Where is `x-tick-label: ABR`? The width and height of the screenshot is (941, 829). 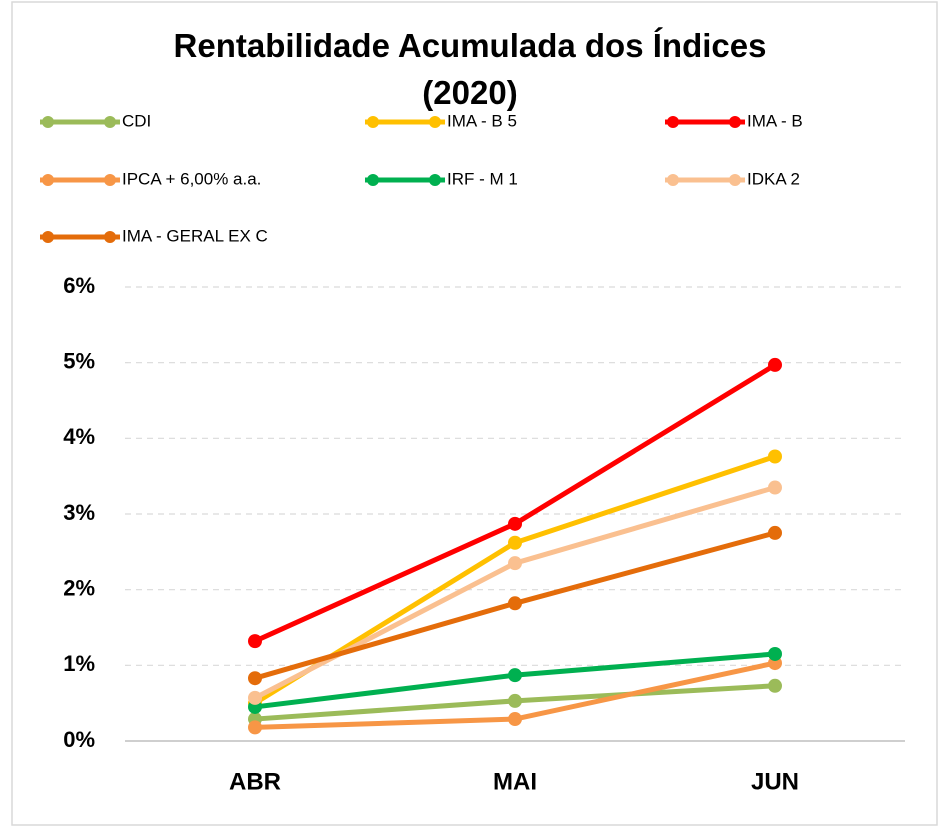 x-tick-label: ABR is located at coordinates (255, 781).